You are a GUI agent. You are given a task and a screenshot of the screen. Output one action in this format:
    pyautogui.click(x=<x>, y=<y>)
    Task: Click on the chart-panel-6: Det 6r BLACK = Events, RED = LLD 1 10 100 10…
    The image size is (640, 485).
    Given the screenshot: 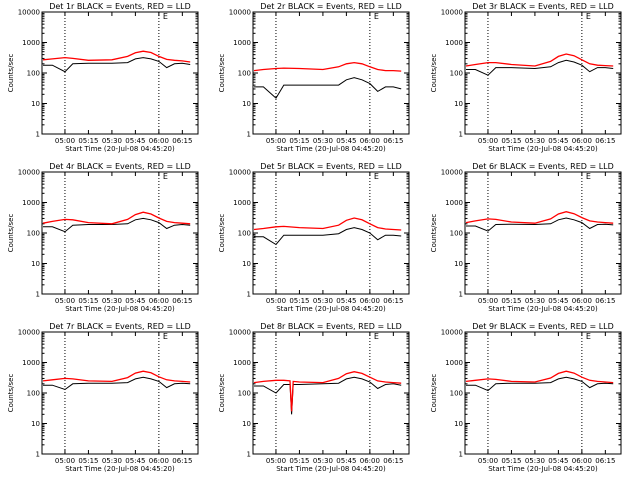 What is the action you would take?
    pyautogui.click(x=526, y=237)
    